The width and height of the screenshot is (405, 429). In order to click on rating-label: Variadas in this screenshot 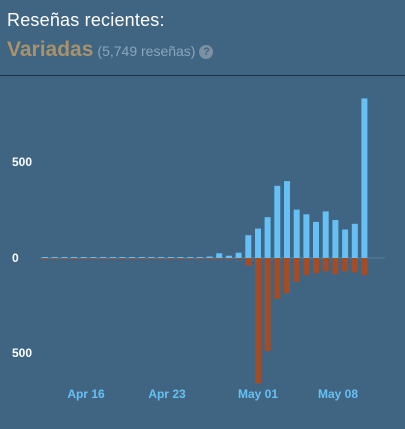, I will do `click(50, 49)`.